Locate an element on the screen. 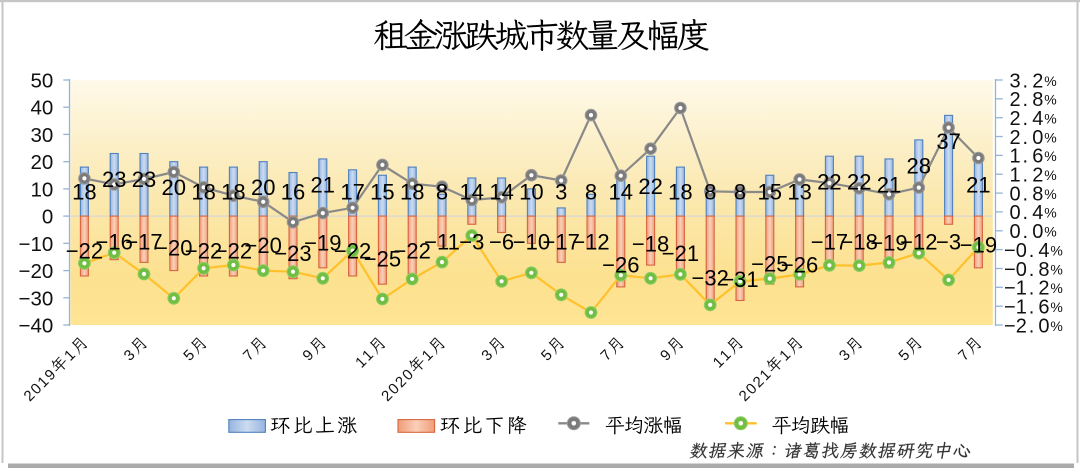  svg-text: −21 is located at coordinates (680, 253).